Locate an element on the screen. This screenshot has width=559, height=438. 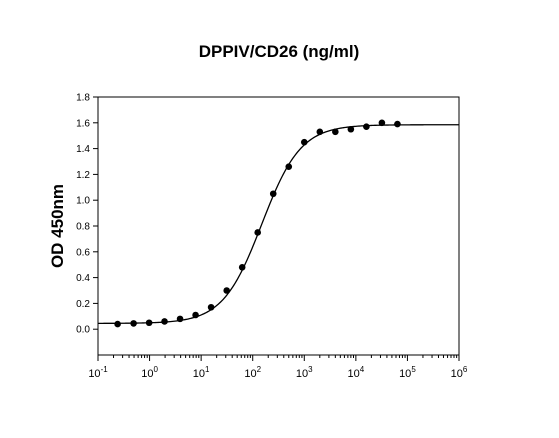
y-tick-label: 0.4 is located at coordinates (83, 278).